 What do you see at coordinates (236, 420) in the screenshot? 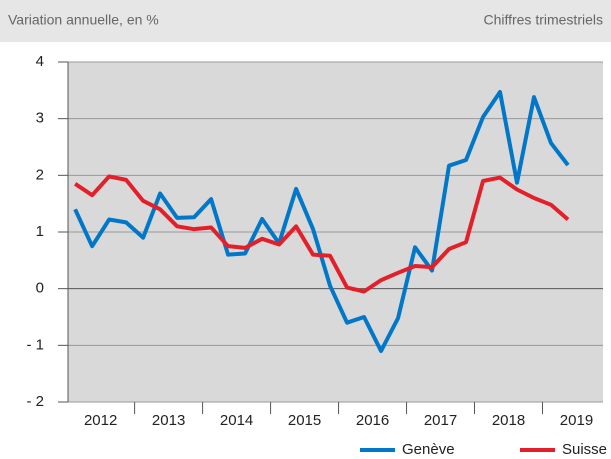
I see `x-tick-label: 2014` at bounding box center [236, 420].